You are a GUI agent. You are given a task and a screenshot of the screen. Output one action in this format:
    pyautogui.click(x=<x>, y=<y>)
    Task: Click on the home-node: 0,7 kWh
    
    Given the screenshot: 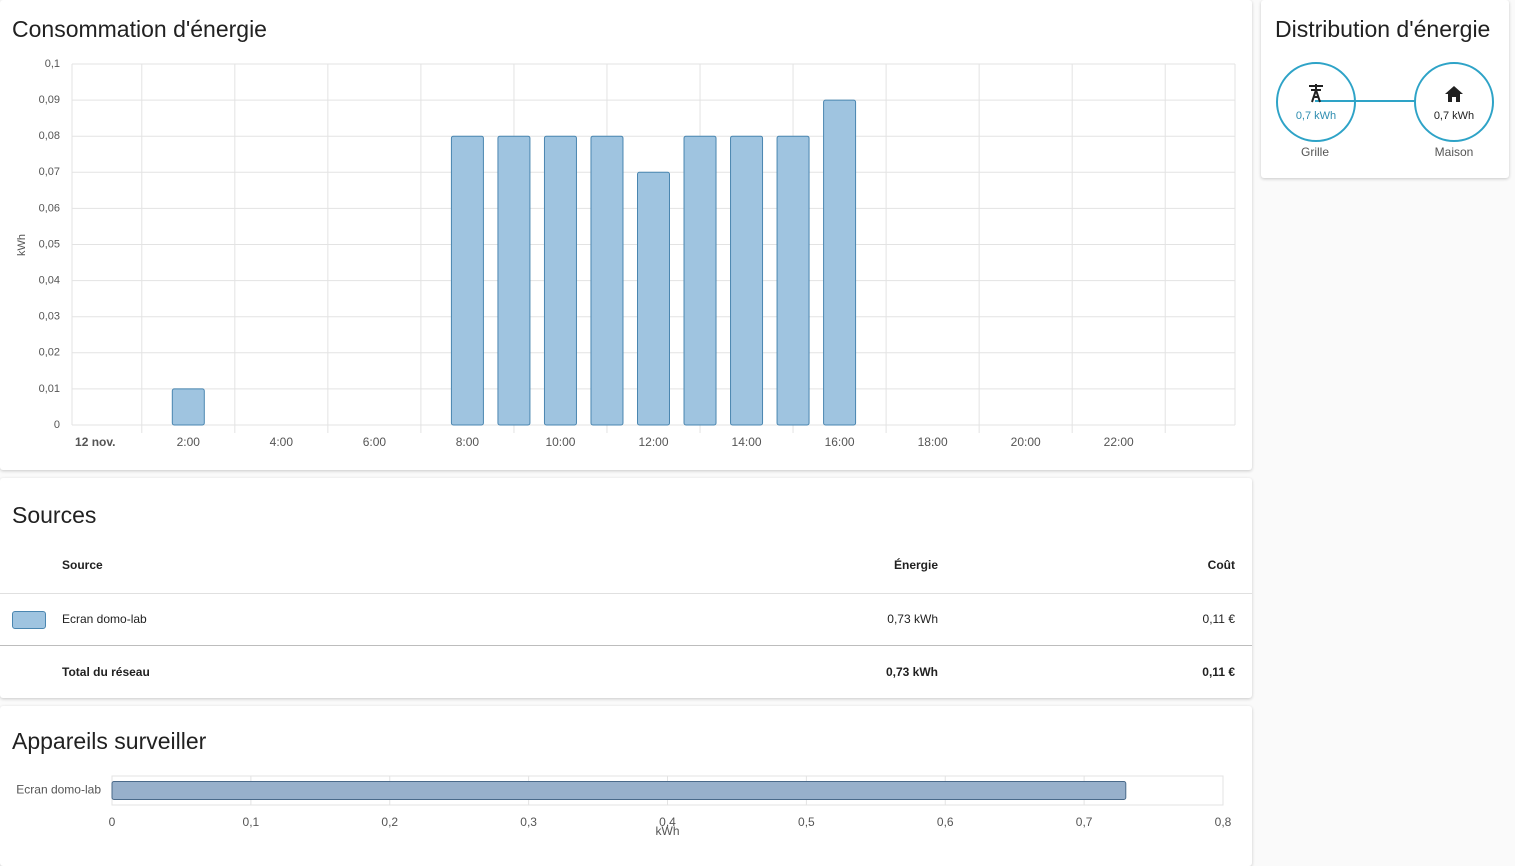 What is the action you would take?
    pyautogui.click(x=1454, y=102)
    